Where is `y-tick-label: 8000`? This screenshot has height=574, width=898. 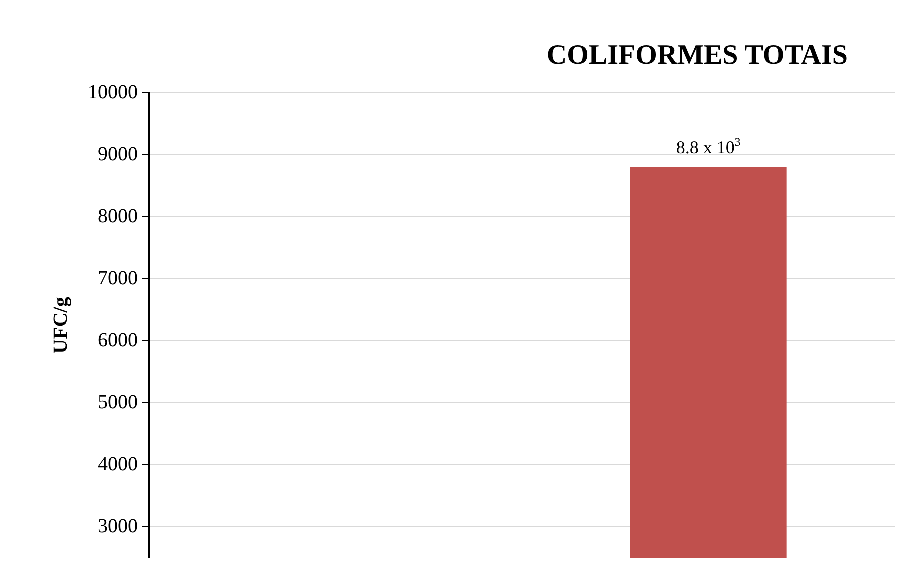
y-tick-label: 8000 is located at coordinates (118, 216).